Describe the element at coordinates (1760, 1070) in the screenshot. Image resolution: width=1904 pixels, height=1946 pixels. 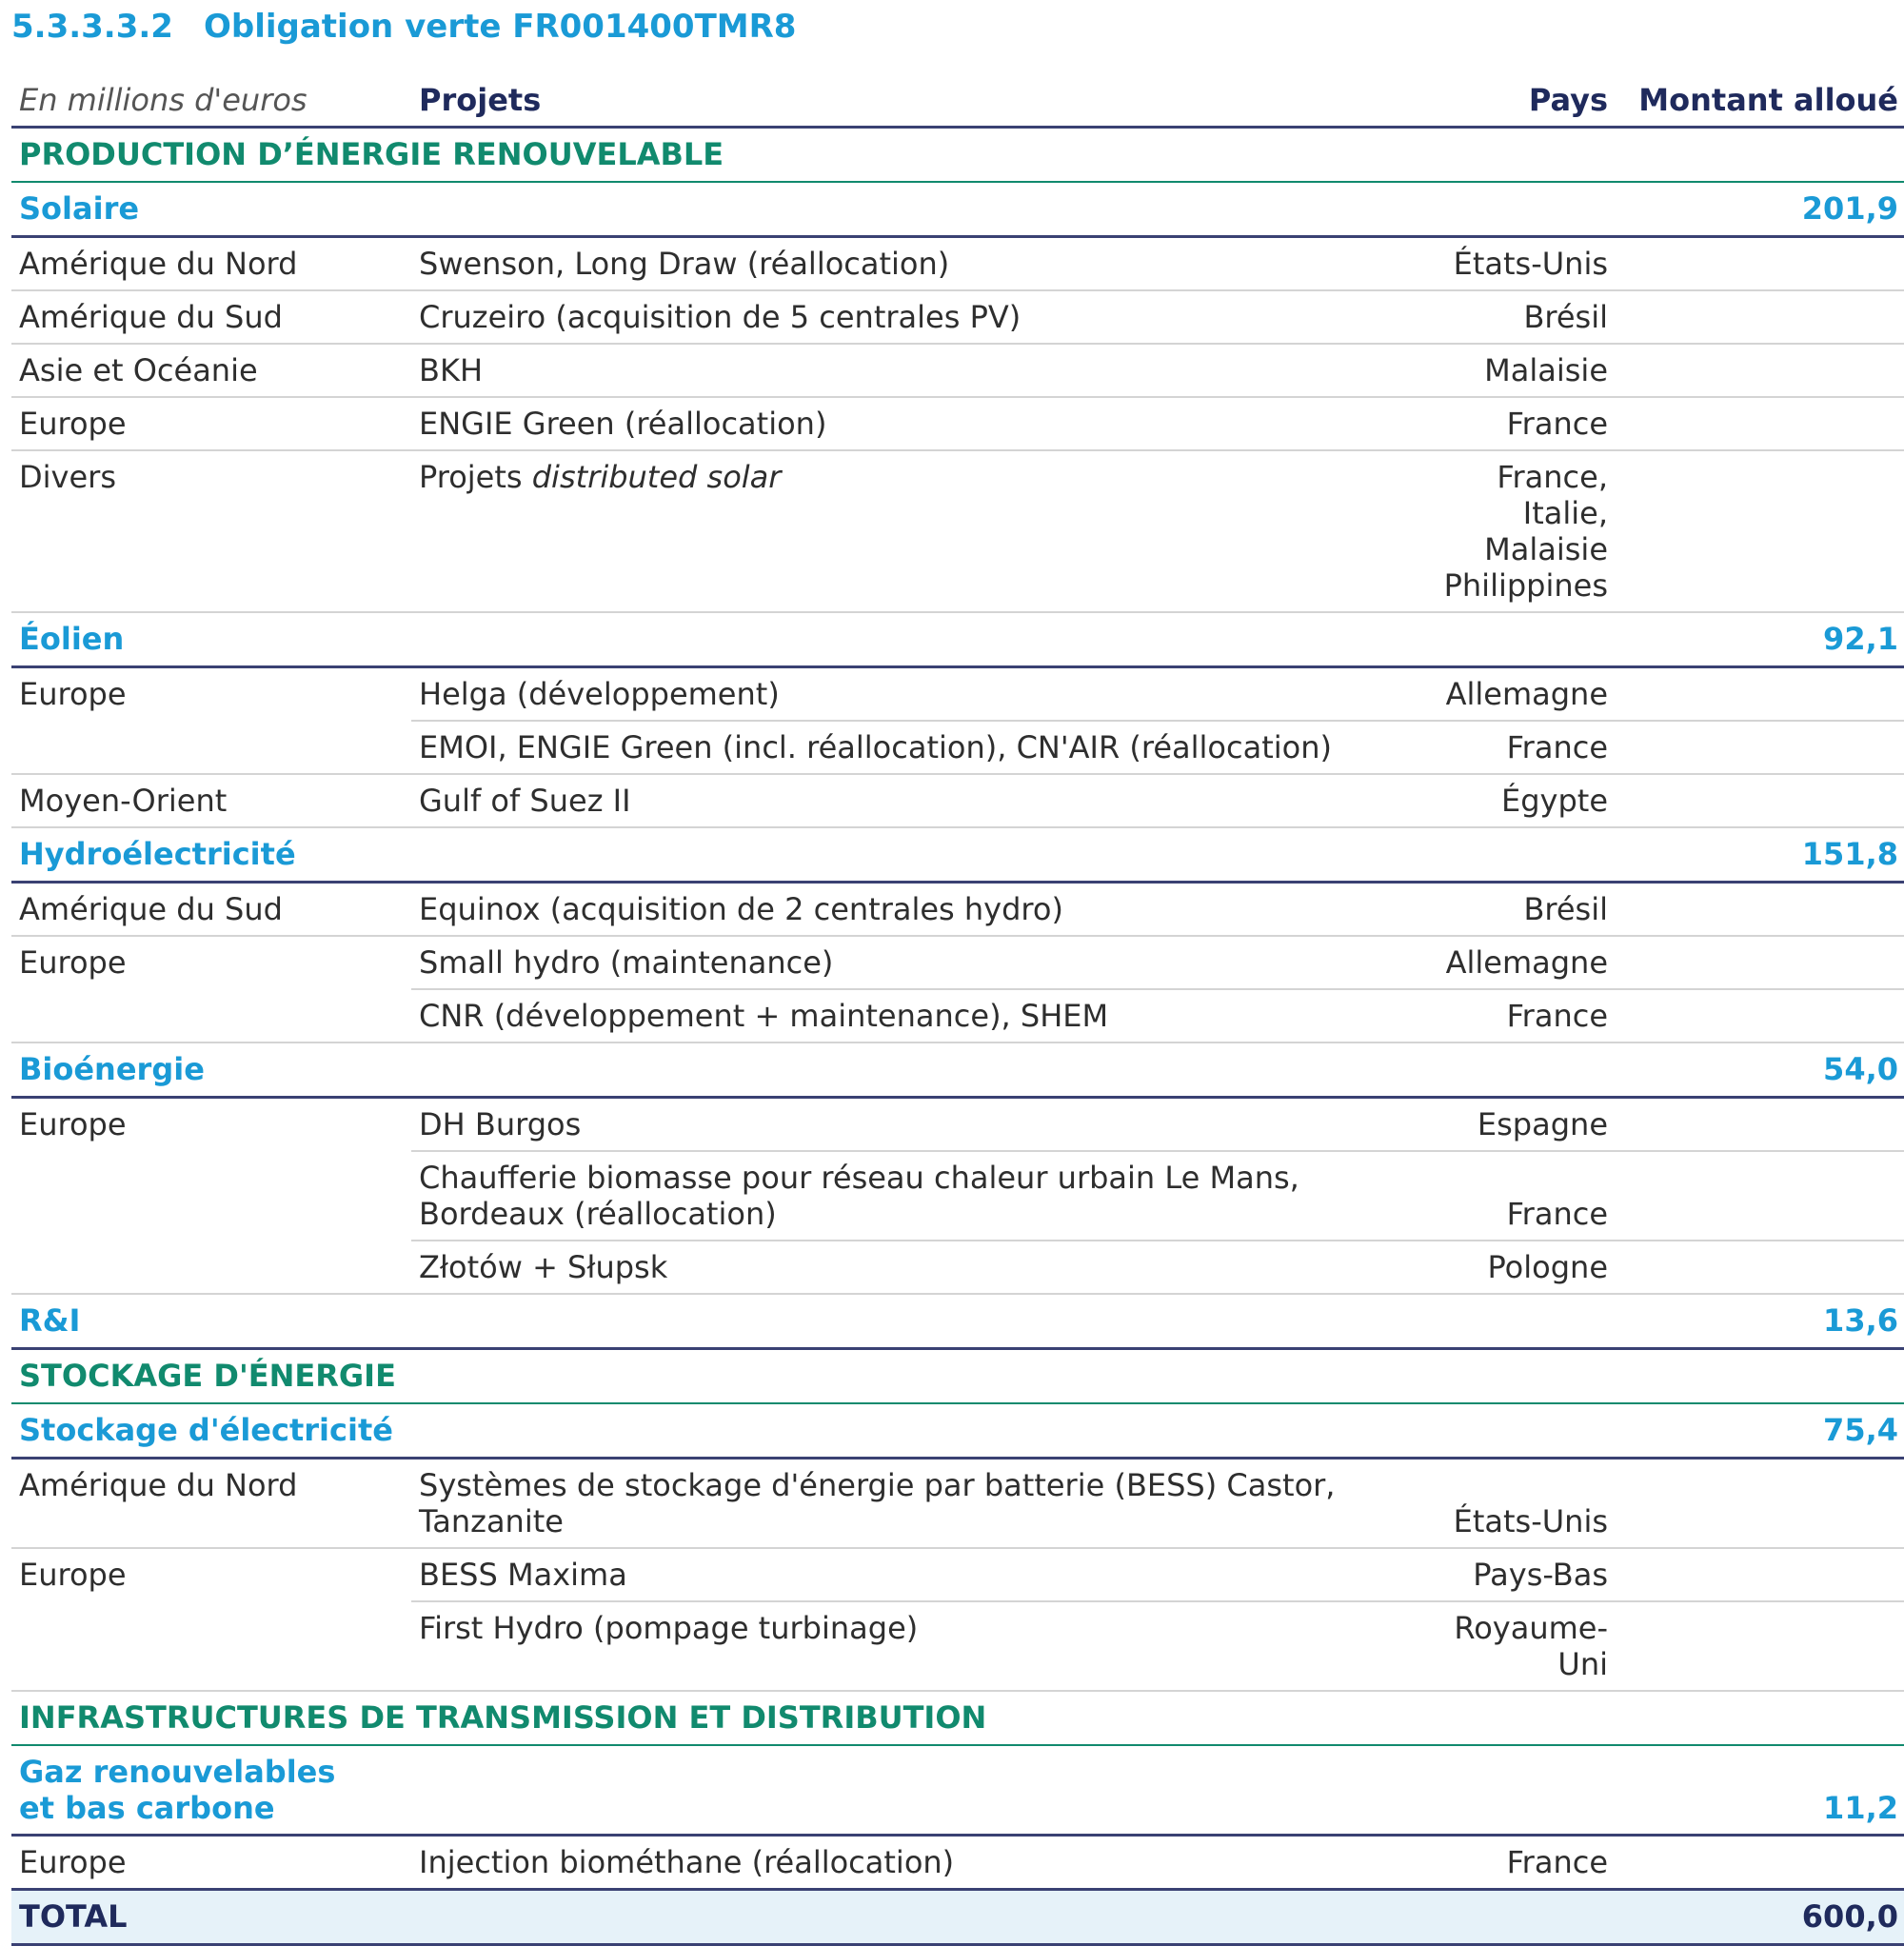
I see `category-amount: 54,0` at that location.